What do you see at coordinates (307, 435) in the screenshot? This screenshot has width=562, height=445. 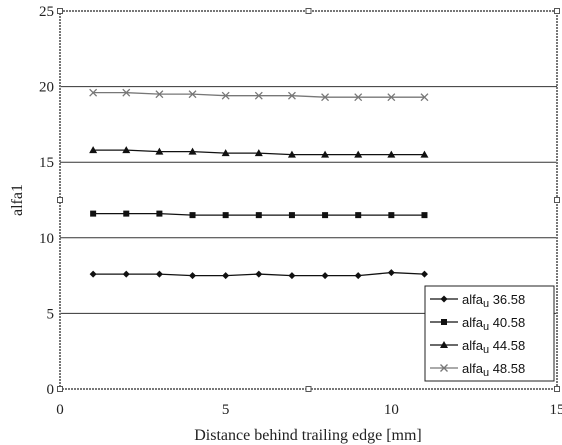 I see `x-axis-label: Distance behind trailing edge [mm]` at bounding box center [307, 435].